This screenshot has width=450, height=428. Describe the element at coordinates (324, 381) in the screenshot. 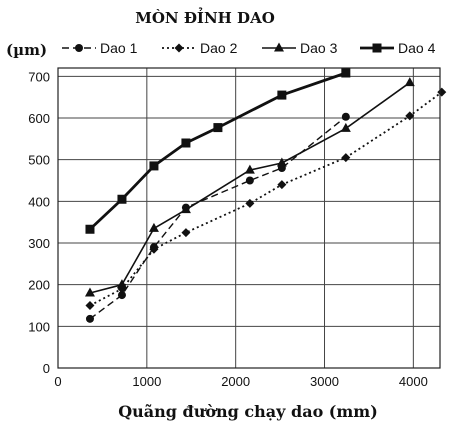

I see `x-tick-label: 3000` at that location.